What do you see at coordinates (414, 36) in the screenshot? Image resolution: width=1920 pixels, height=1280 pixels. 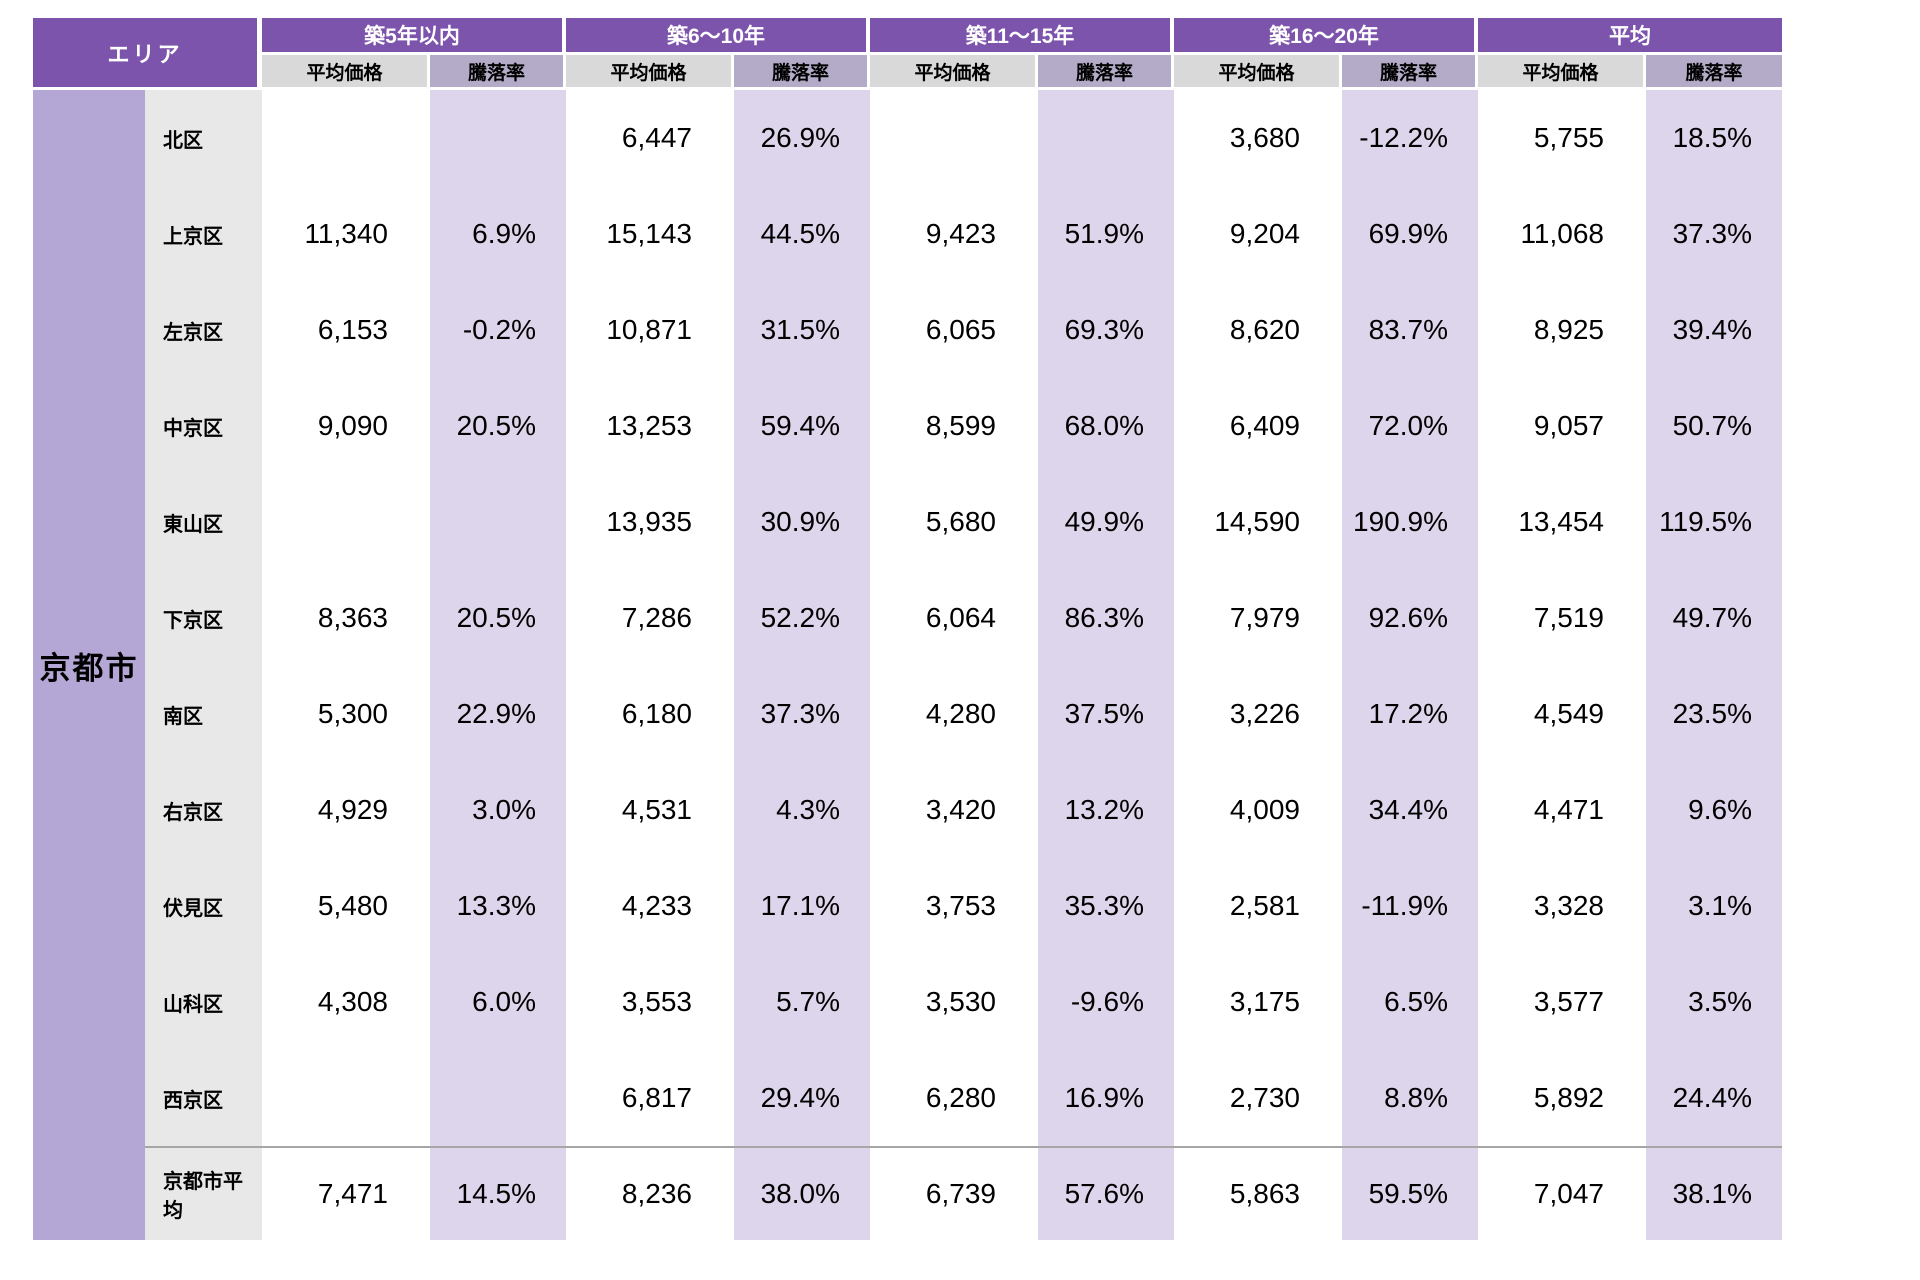 I see `group-header-age-0-5: 築5年以内` at bounding box center [414, 36].